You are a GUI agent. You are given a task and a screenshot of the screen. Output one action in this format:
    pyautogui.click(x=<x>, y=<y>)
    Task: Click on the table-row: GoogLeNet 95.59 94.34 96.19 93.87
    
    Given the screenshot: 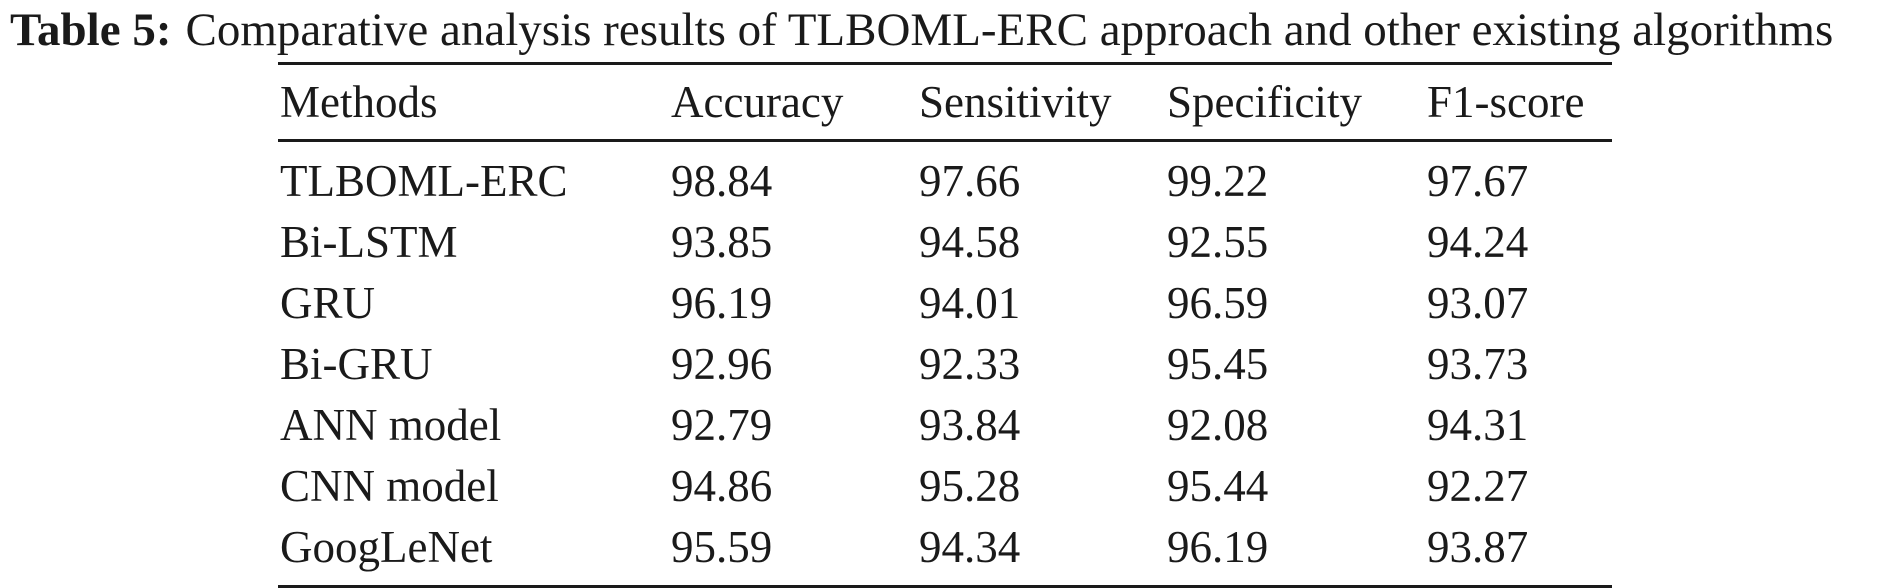 What is the action you would take?
    pyautogui.click(x=945, y=546)
    